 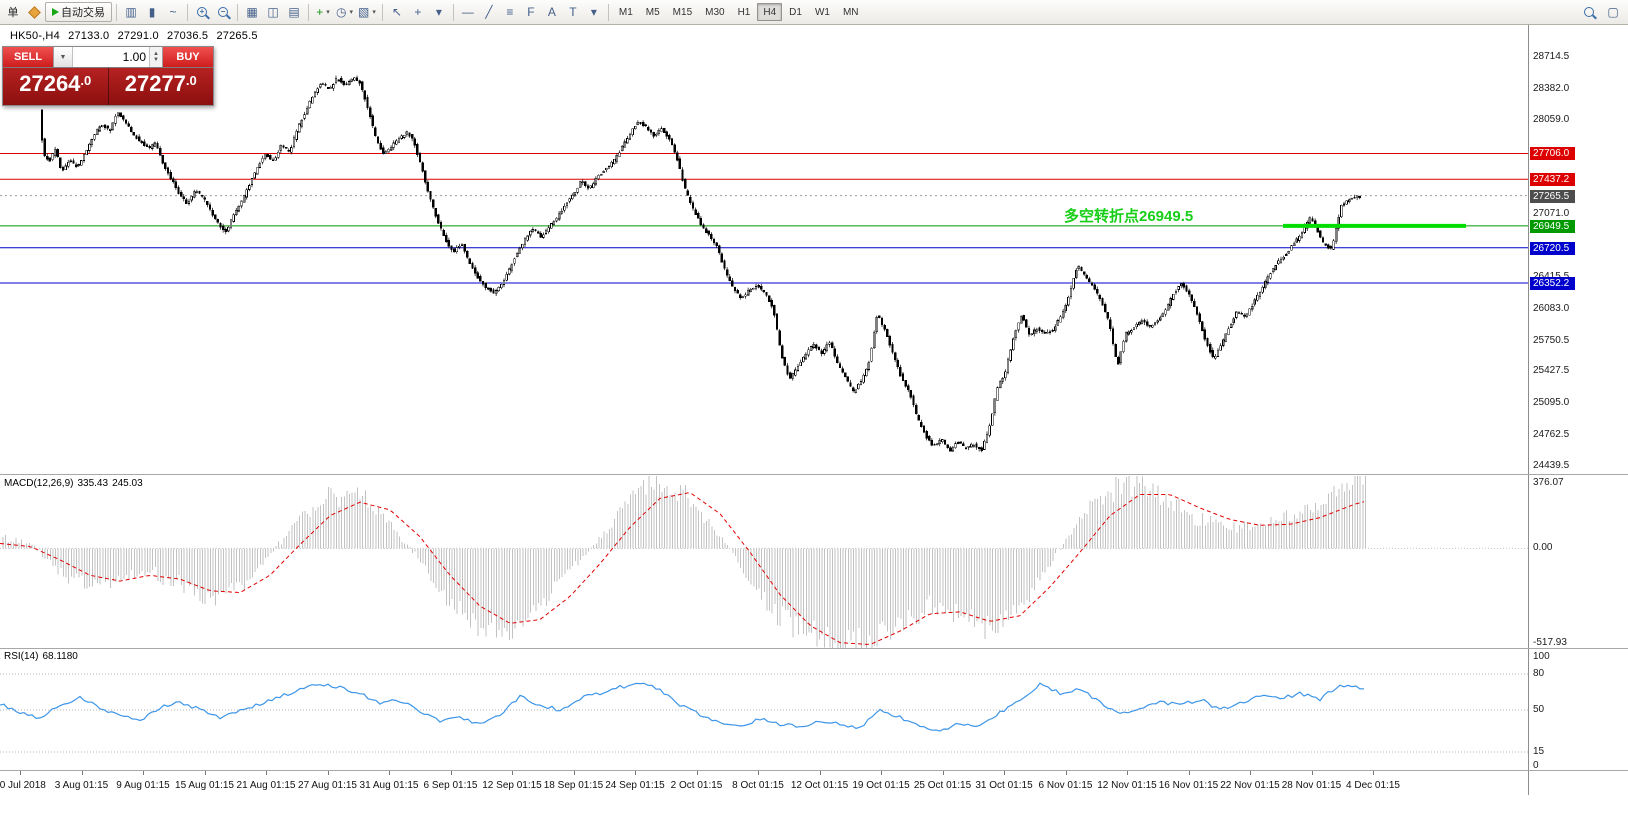 I want to click on timeframe-H1: H1, so click(x=744, y=12).